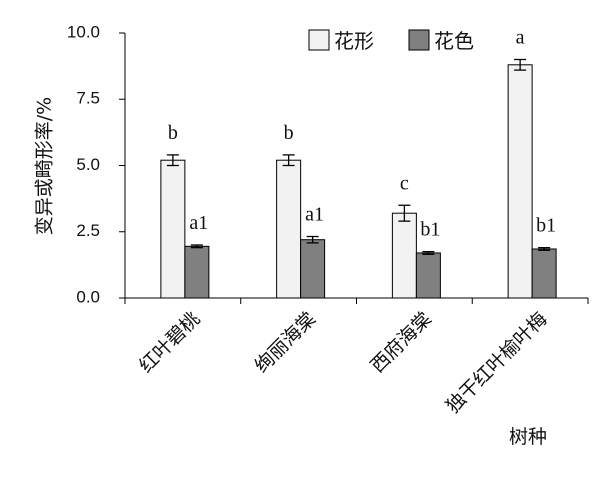  What do you see at coordinates (83, 31) in the screenshot?
I see `y-tick-label: 10.0` at bounding box center [83, 31].